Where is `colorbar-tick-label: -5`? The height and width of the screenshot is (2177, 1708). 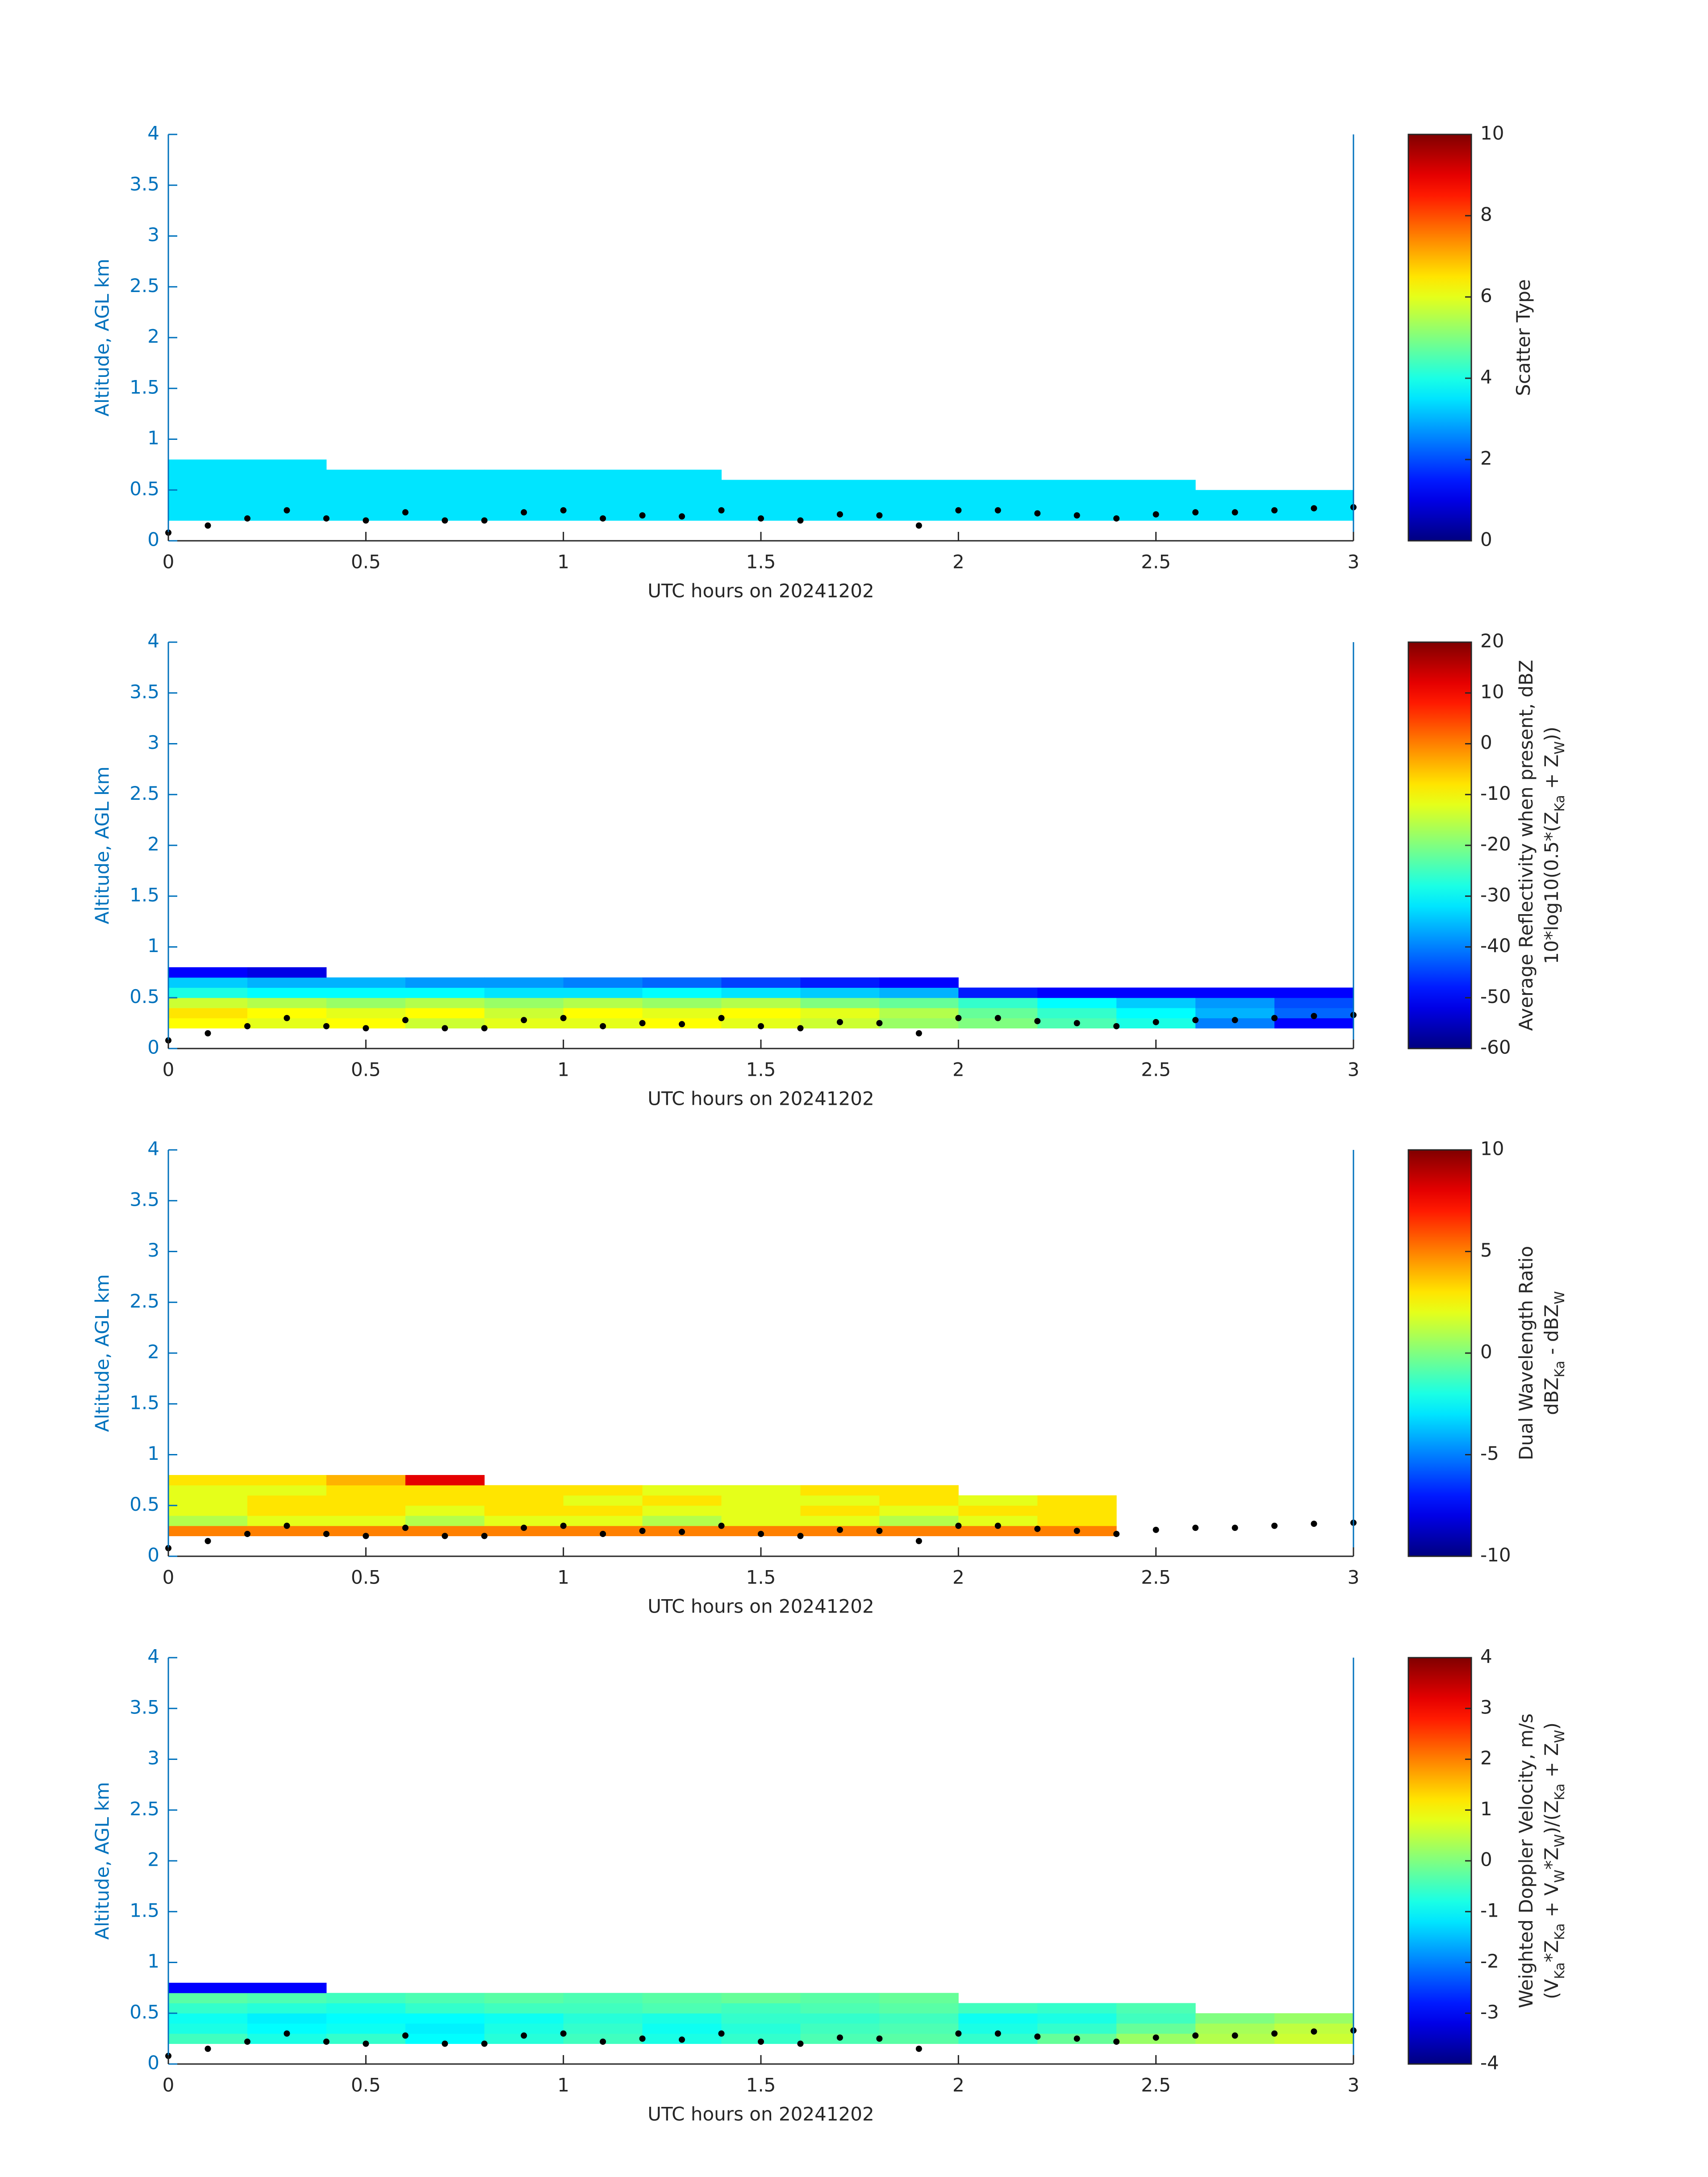
colorbar-tick-label: -5 is located at coordinates (1489, 1453).